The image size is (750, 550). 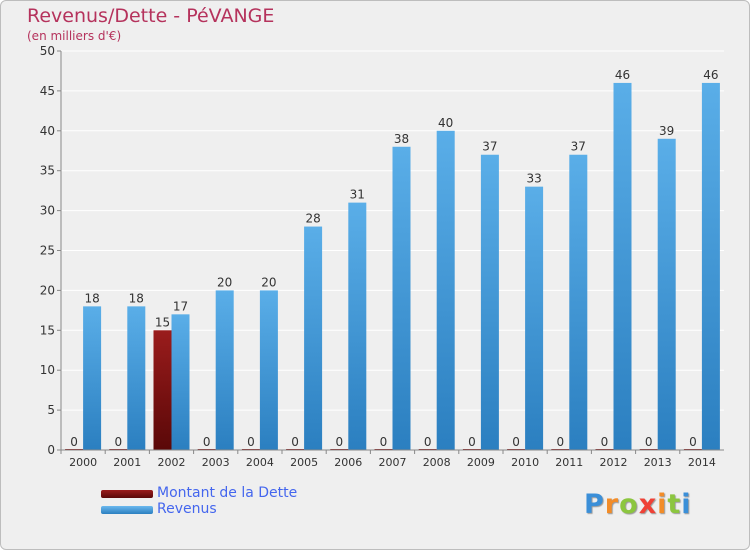 I want to click on chart-title: Revenus/Dette - PéVANGE, so click(x=151, y=16).